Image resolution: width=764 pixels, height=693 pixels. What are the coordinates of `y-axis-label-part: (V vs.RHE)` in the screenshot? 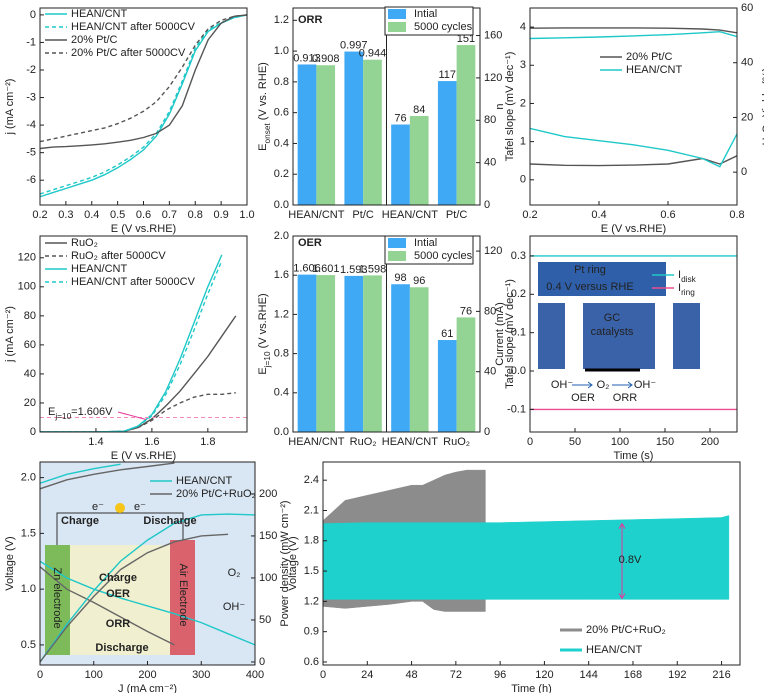 It's located at (263, 322).